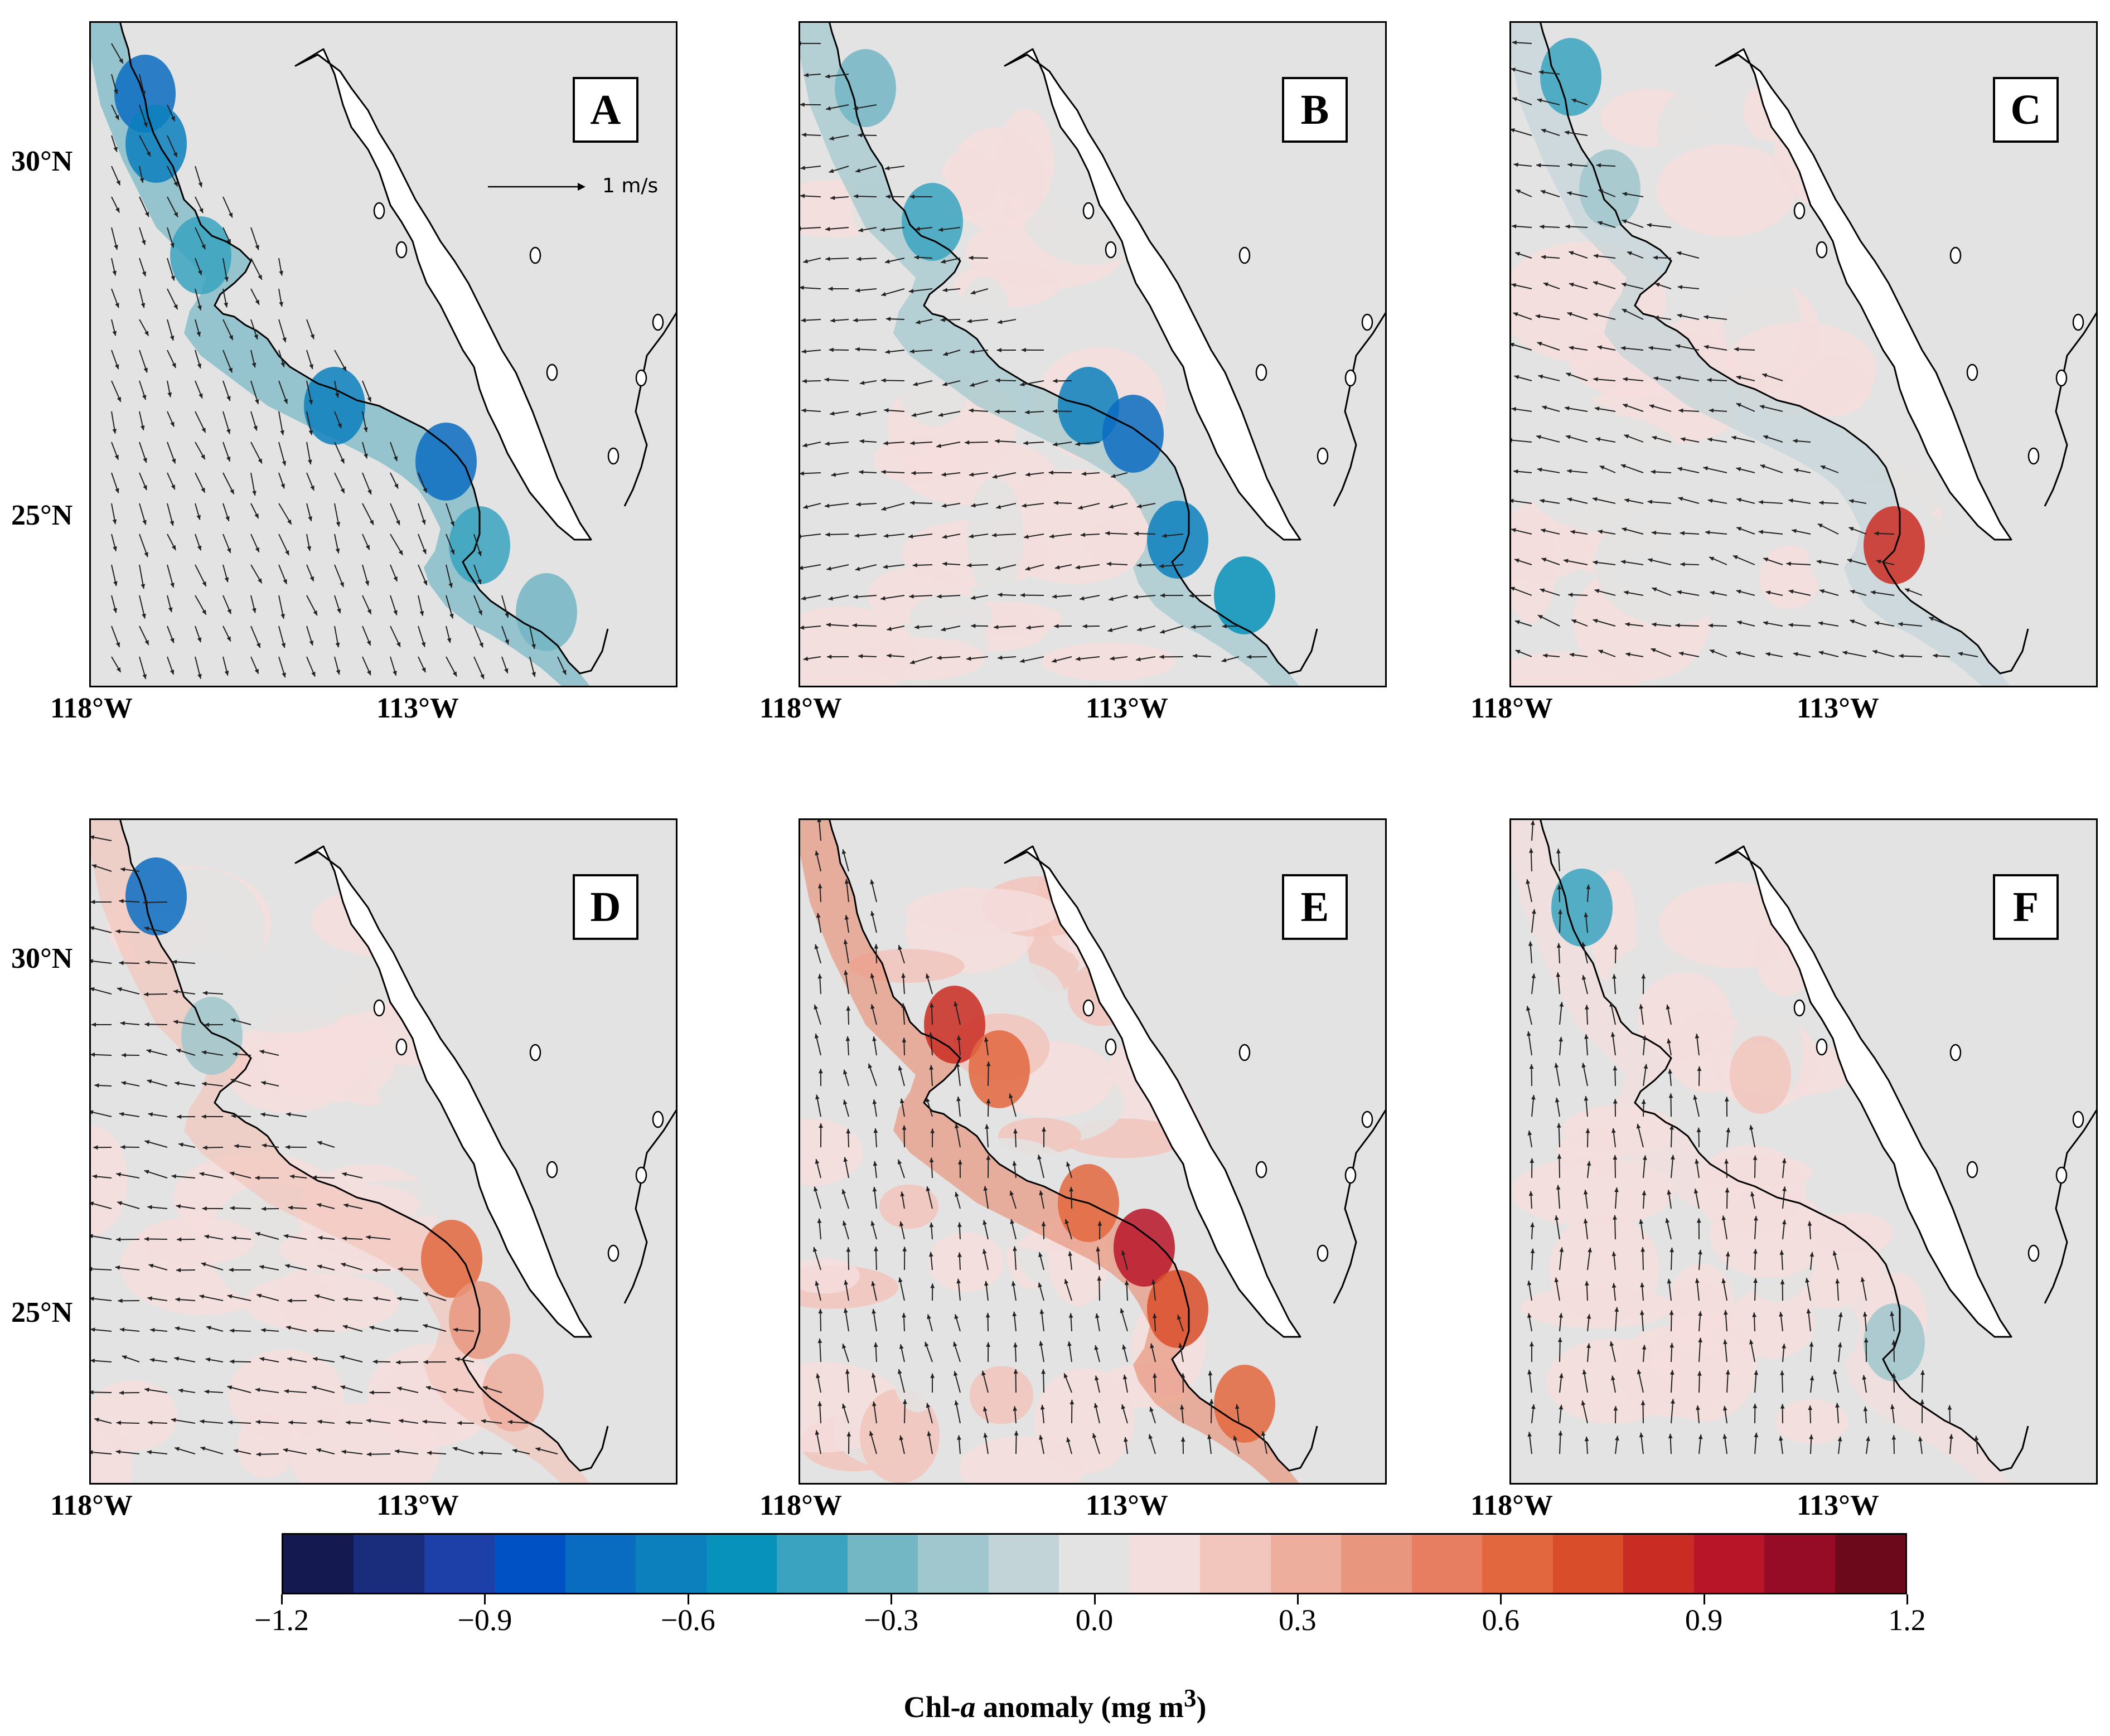 Image resolution: width=2110 pixels, height=1736 pixels. What do you see at coordinates (688, 1620) in the screenshot?
I see `colorbar-tick-label: −0.6` at bounding box center [688, 1620].